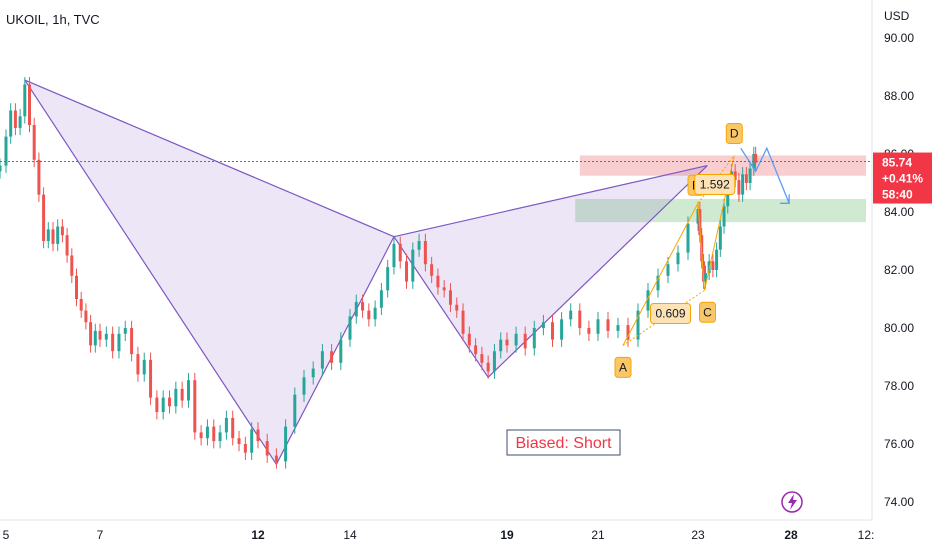 Image resolution: width=932 pixels, height=550 pixels. What do you see at coordinates (899, 38) in the screenshot?
I see `y-tick-label: 90.00` at bounding box center [899, 38].